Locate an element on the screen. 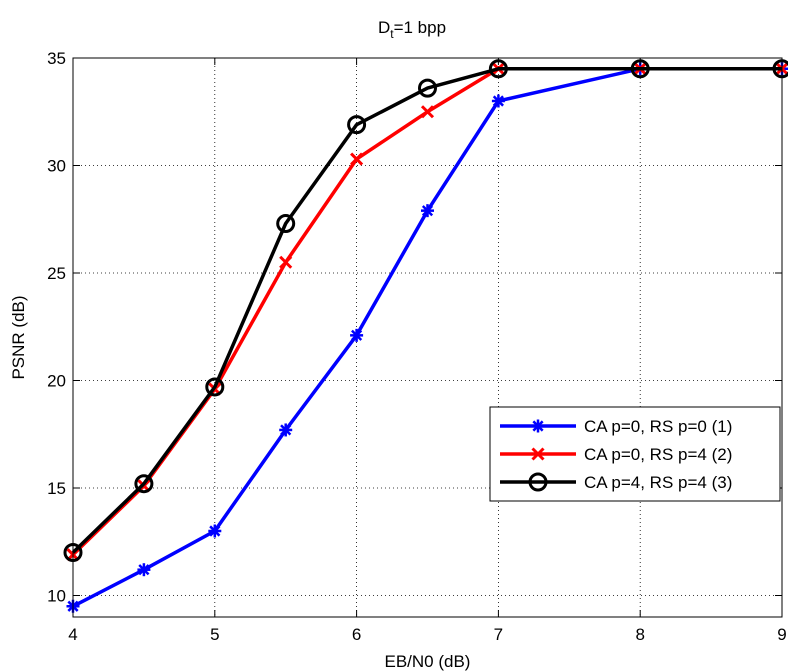 This screenshot has height=672, width=788. x-tick-label: 7 is located at coordinates (498, 634).